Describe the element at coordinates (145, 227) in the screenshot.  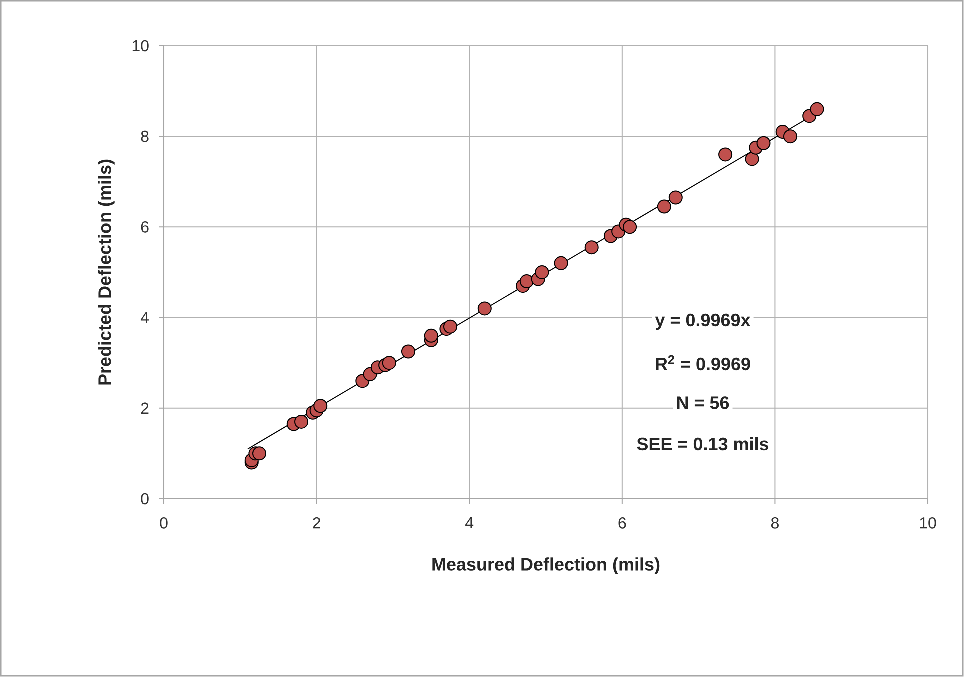
I see `y-tick-label: 6` at that location.